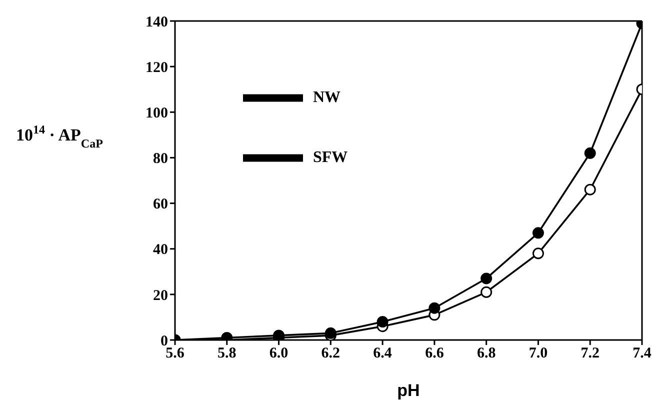 The width and height of the screenshot is (663, 412). I want to click on y-tick-label: 20, so click(160, 296).